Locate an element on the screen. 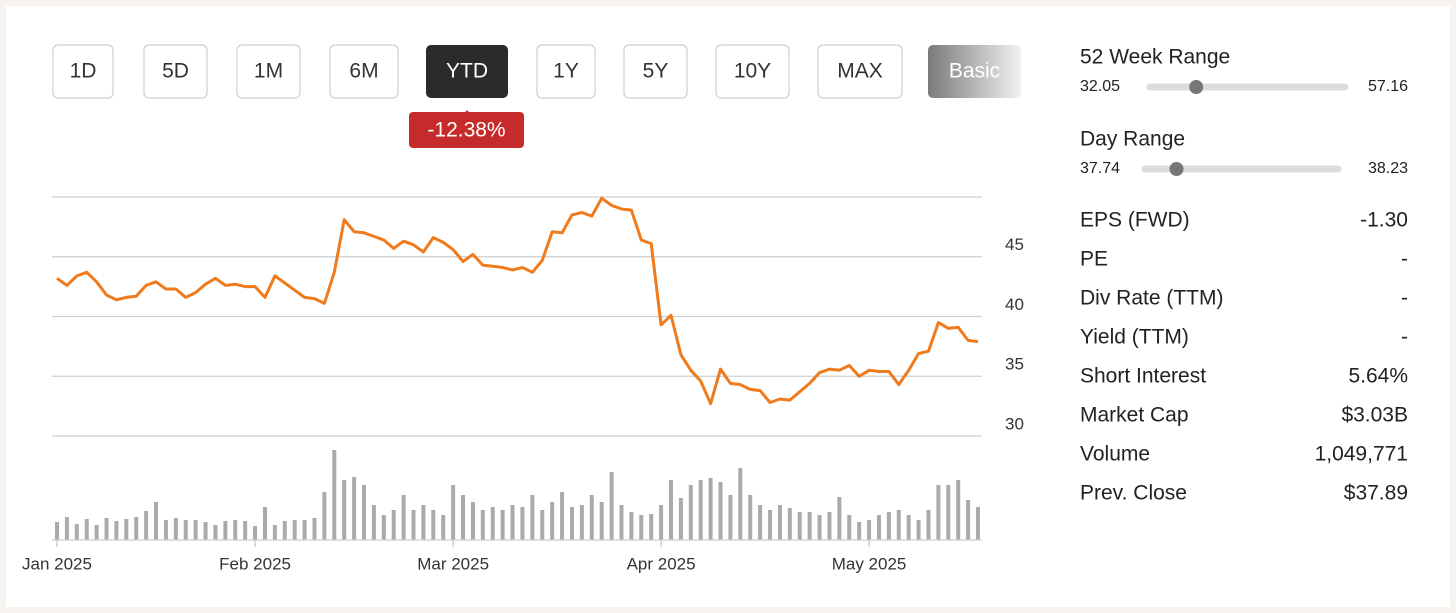  range-button-label: Basic is located at coordinates (974, 71).